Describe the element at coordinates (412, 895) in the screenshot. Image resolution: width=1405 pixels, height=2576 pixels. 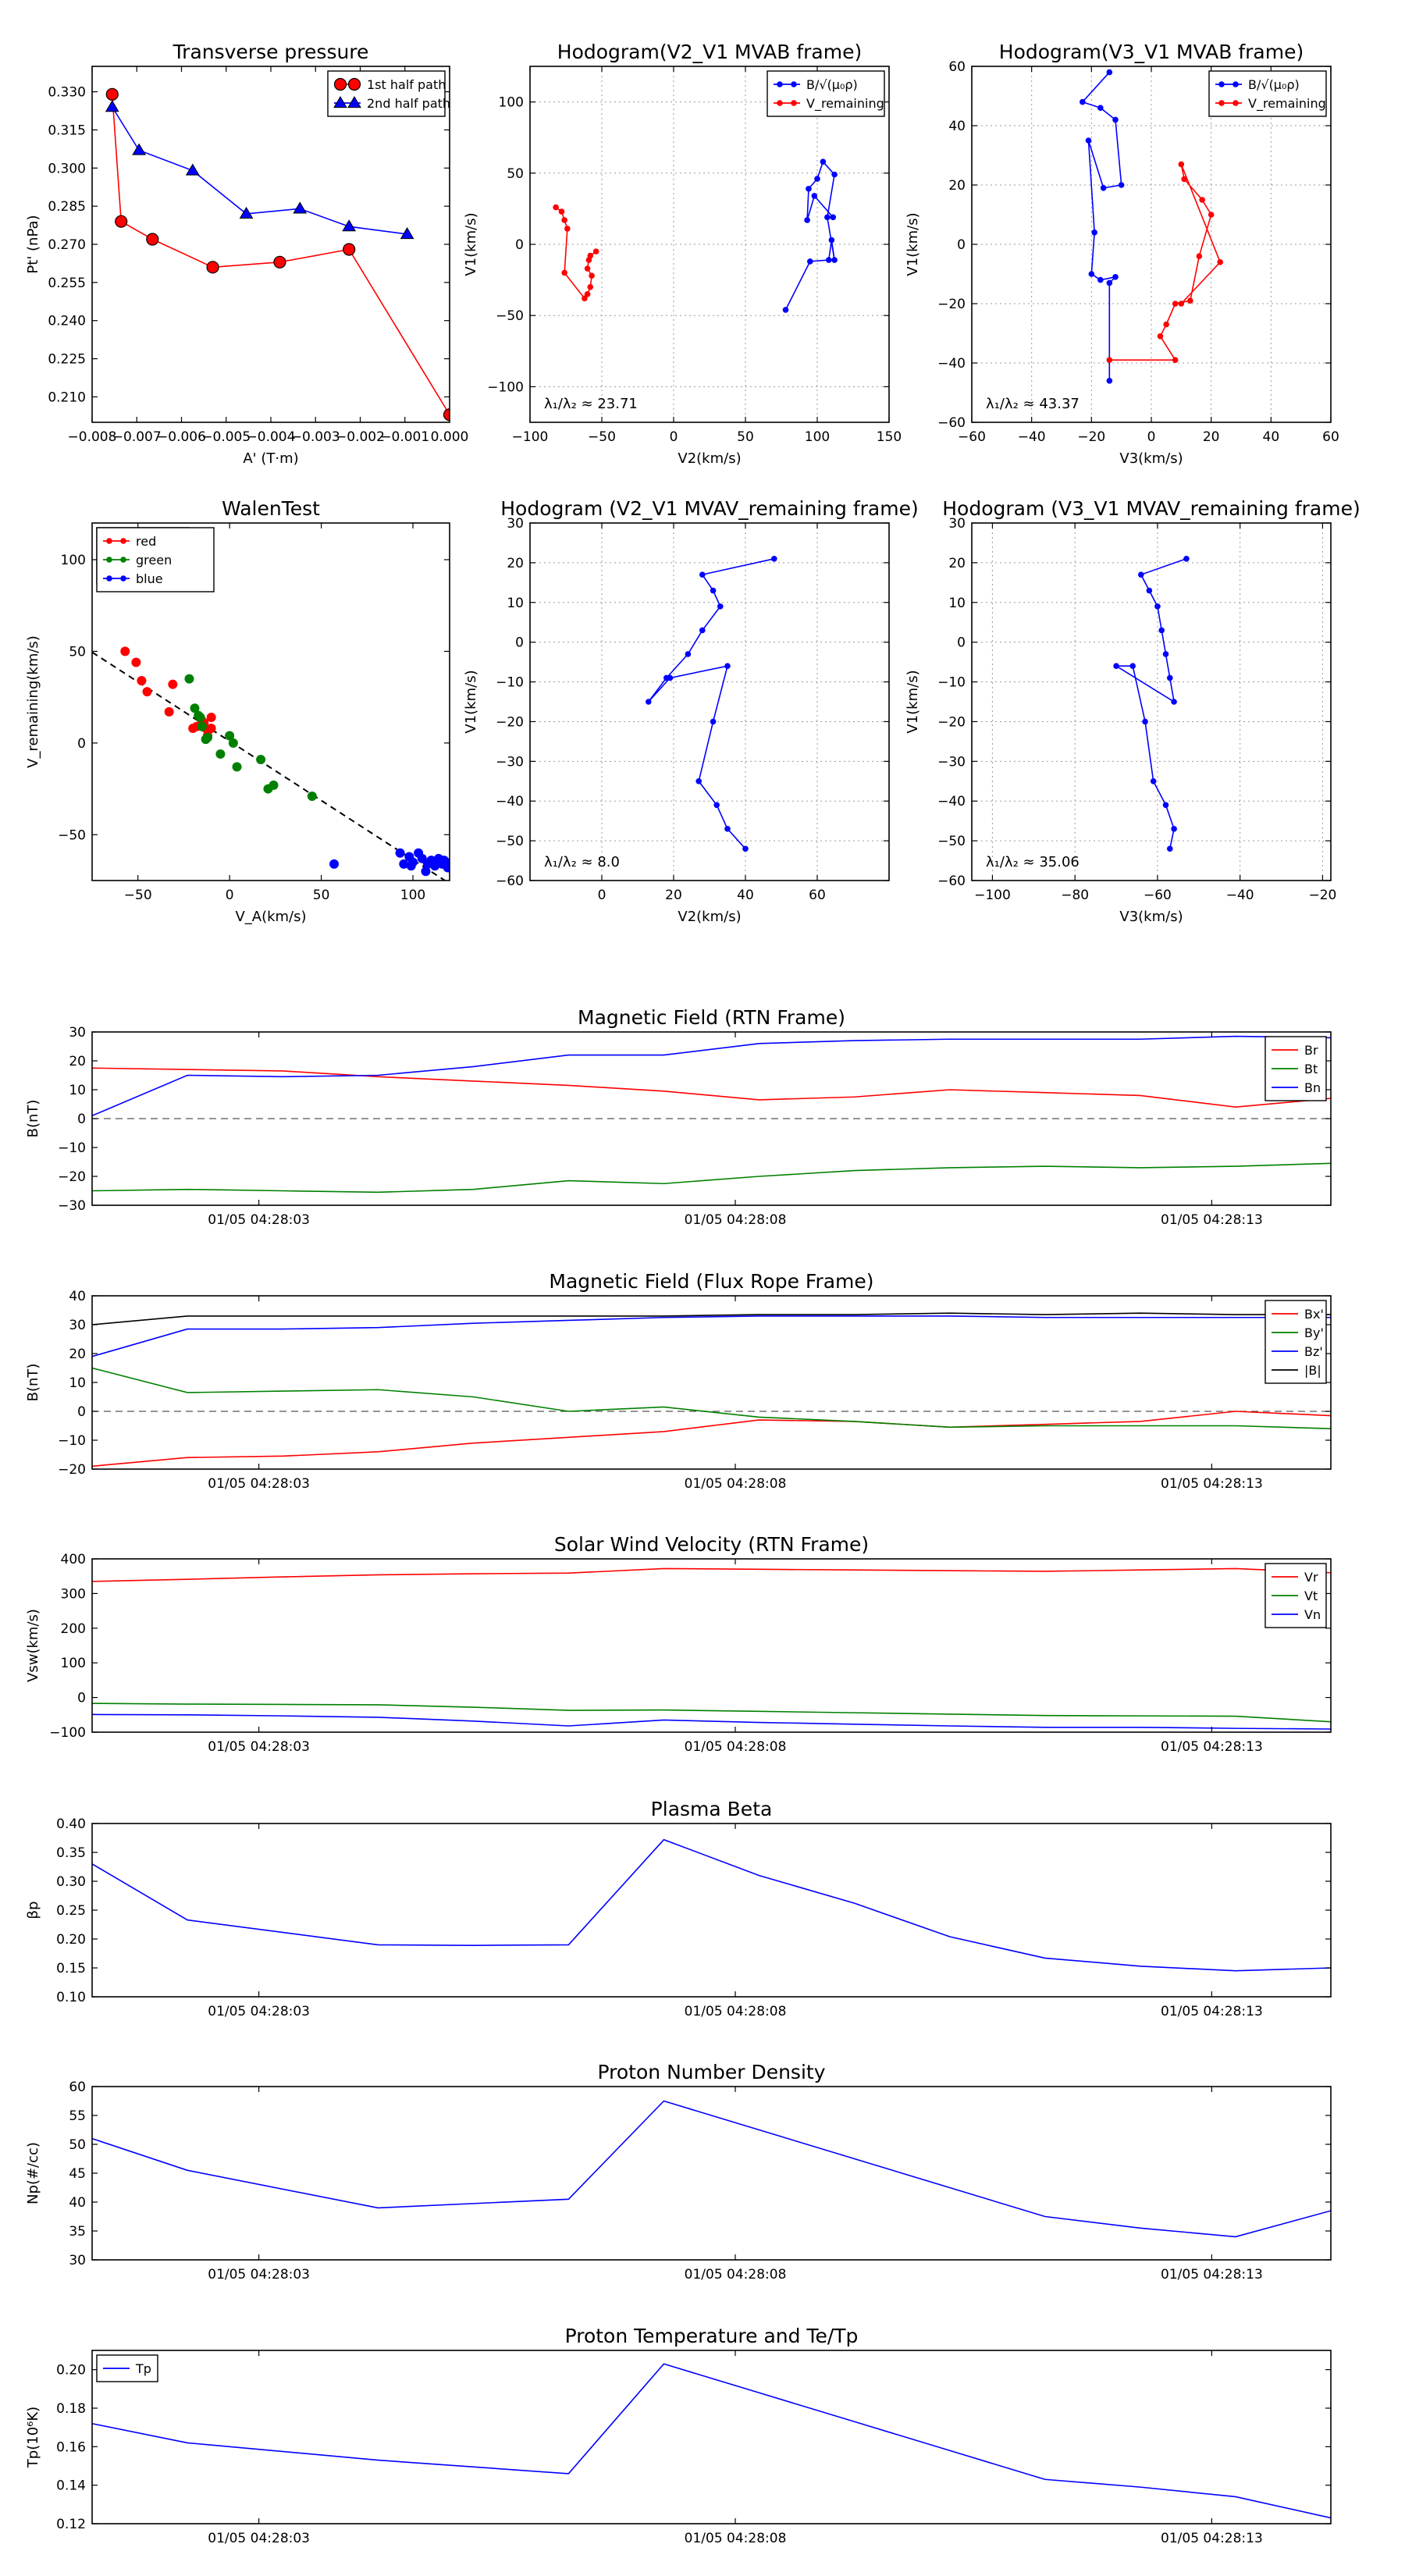
I see `x-tick-label: 100` at that location.